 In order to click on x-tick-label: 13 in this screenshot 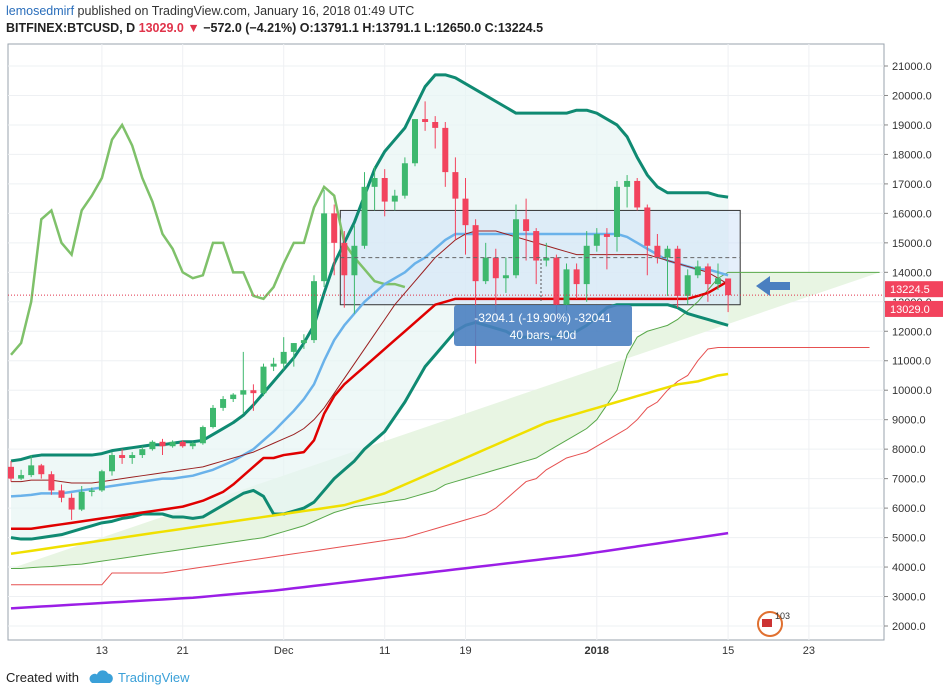, I will do `click(102, 651)`.